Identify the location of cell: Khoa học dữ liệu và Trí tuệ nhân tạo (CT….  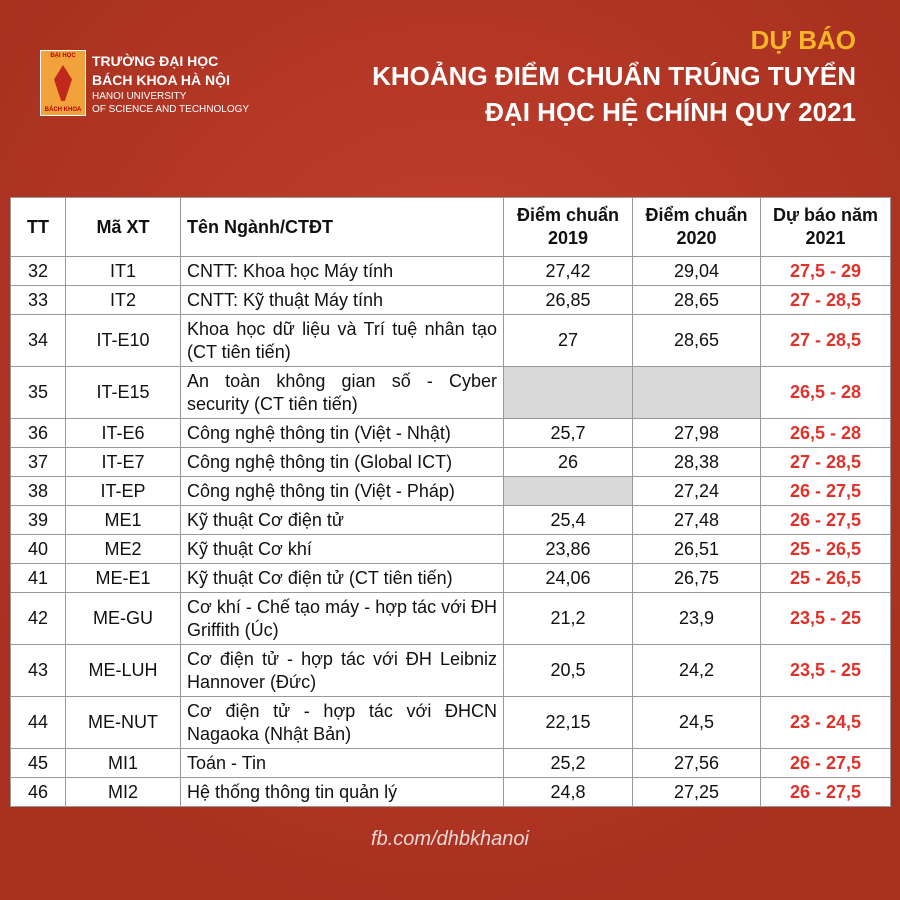
(342, 340).